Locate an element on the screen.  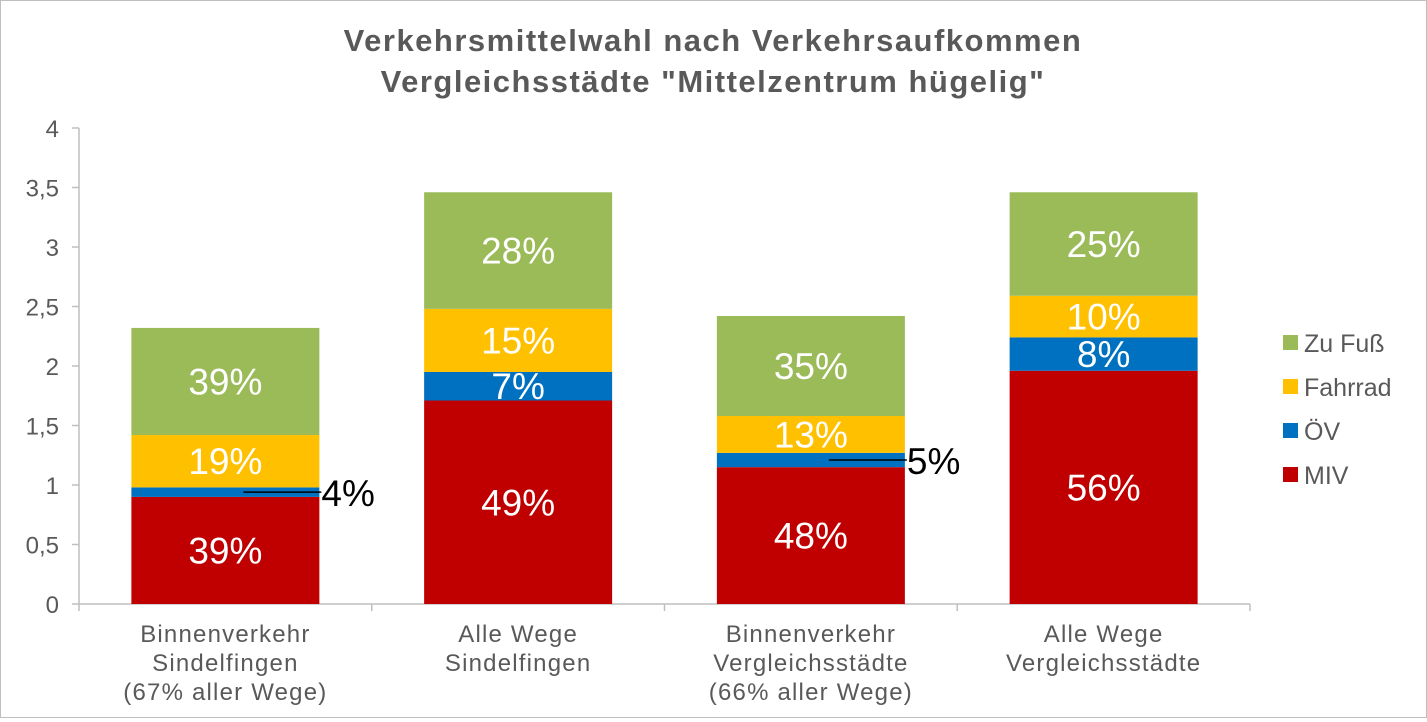
legend-item: Fahrrad is located at coordinates (1337, 388).